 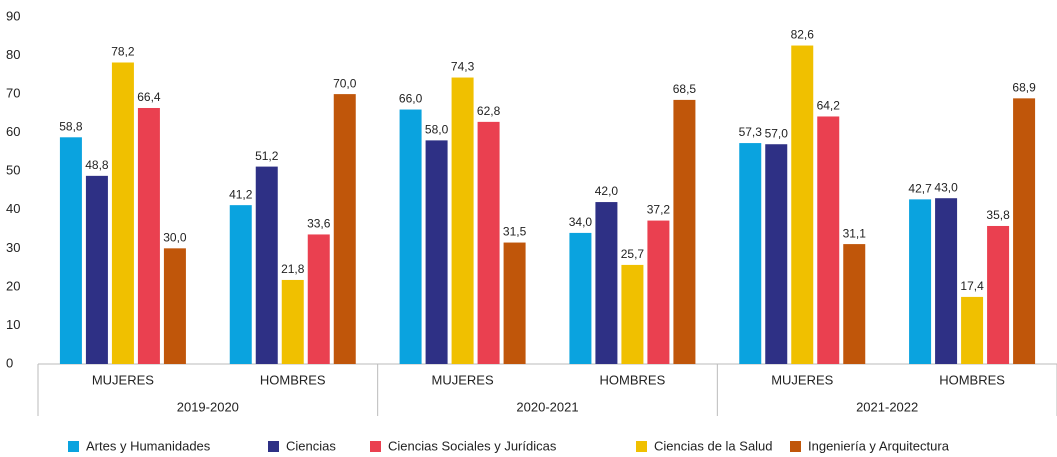 I want to click on legend-label: Ciencias de la Salud, so click(x=713, y=445).